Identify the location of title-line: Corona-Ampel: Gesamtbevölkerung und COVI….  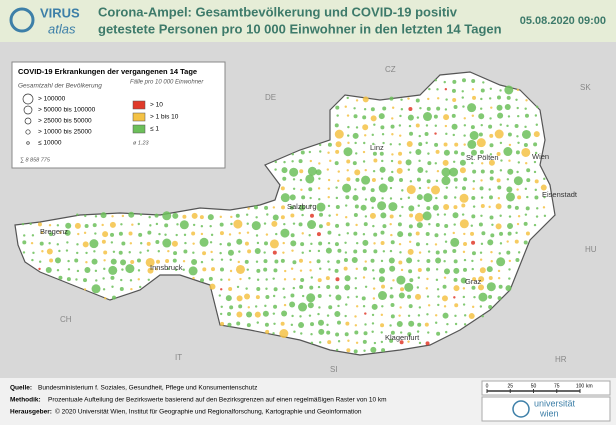
(278, 11).